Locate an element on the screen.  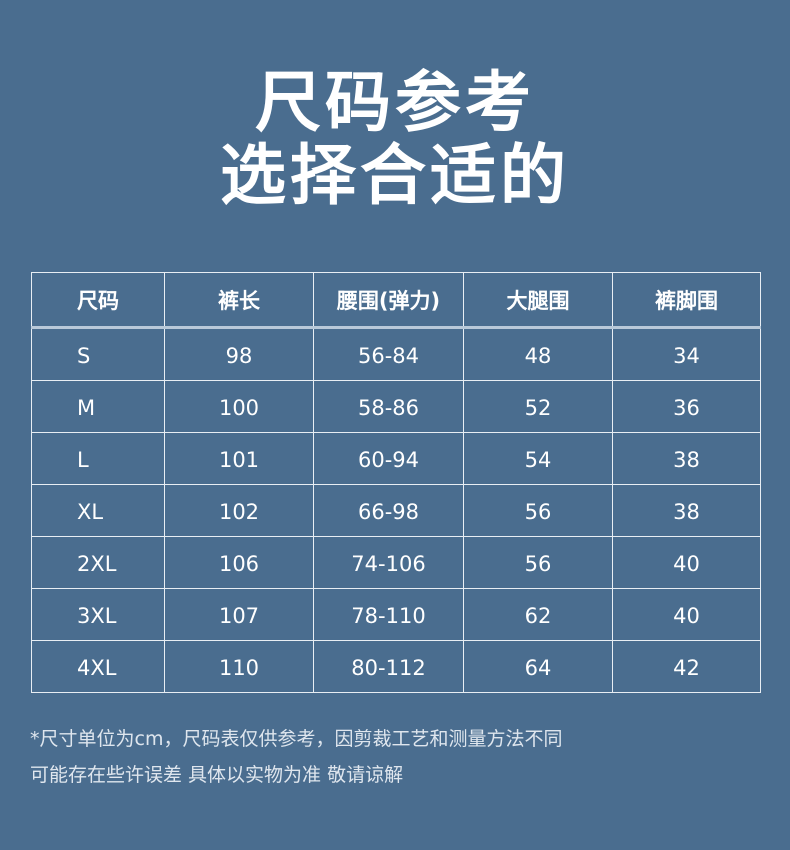
value-cell: 74-106 is located at coordinates (388, 562).